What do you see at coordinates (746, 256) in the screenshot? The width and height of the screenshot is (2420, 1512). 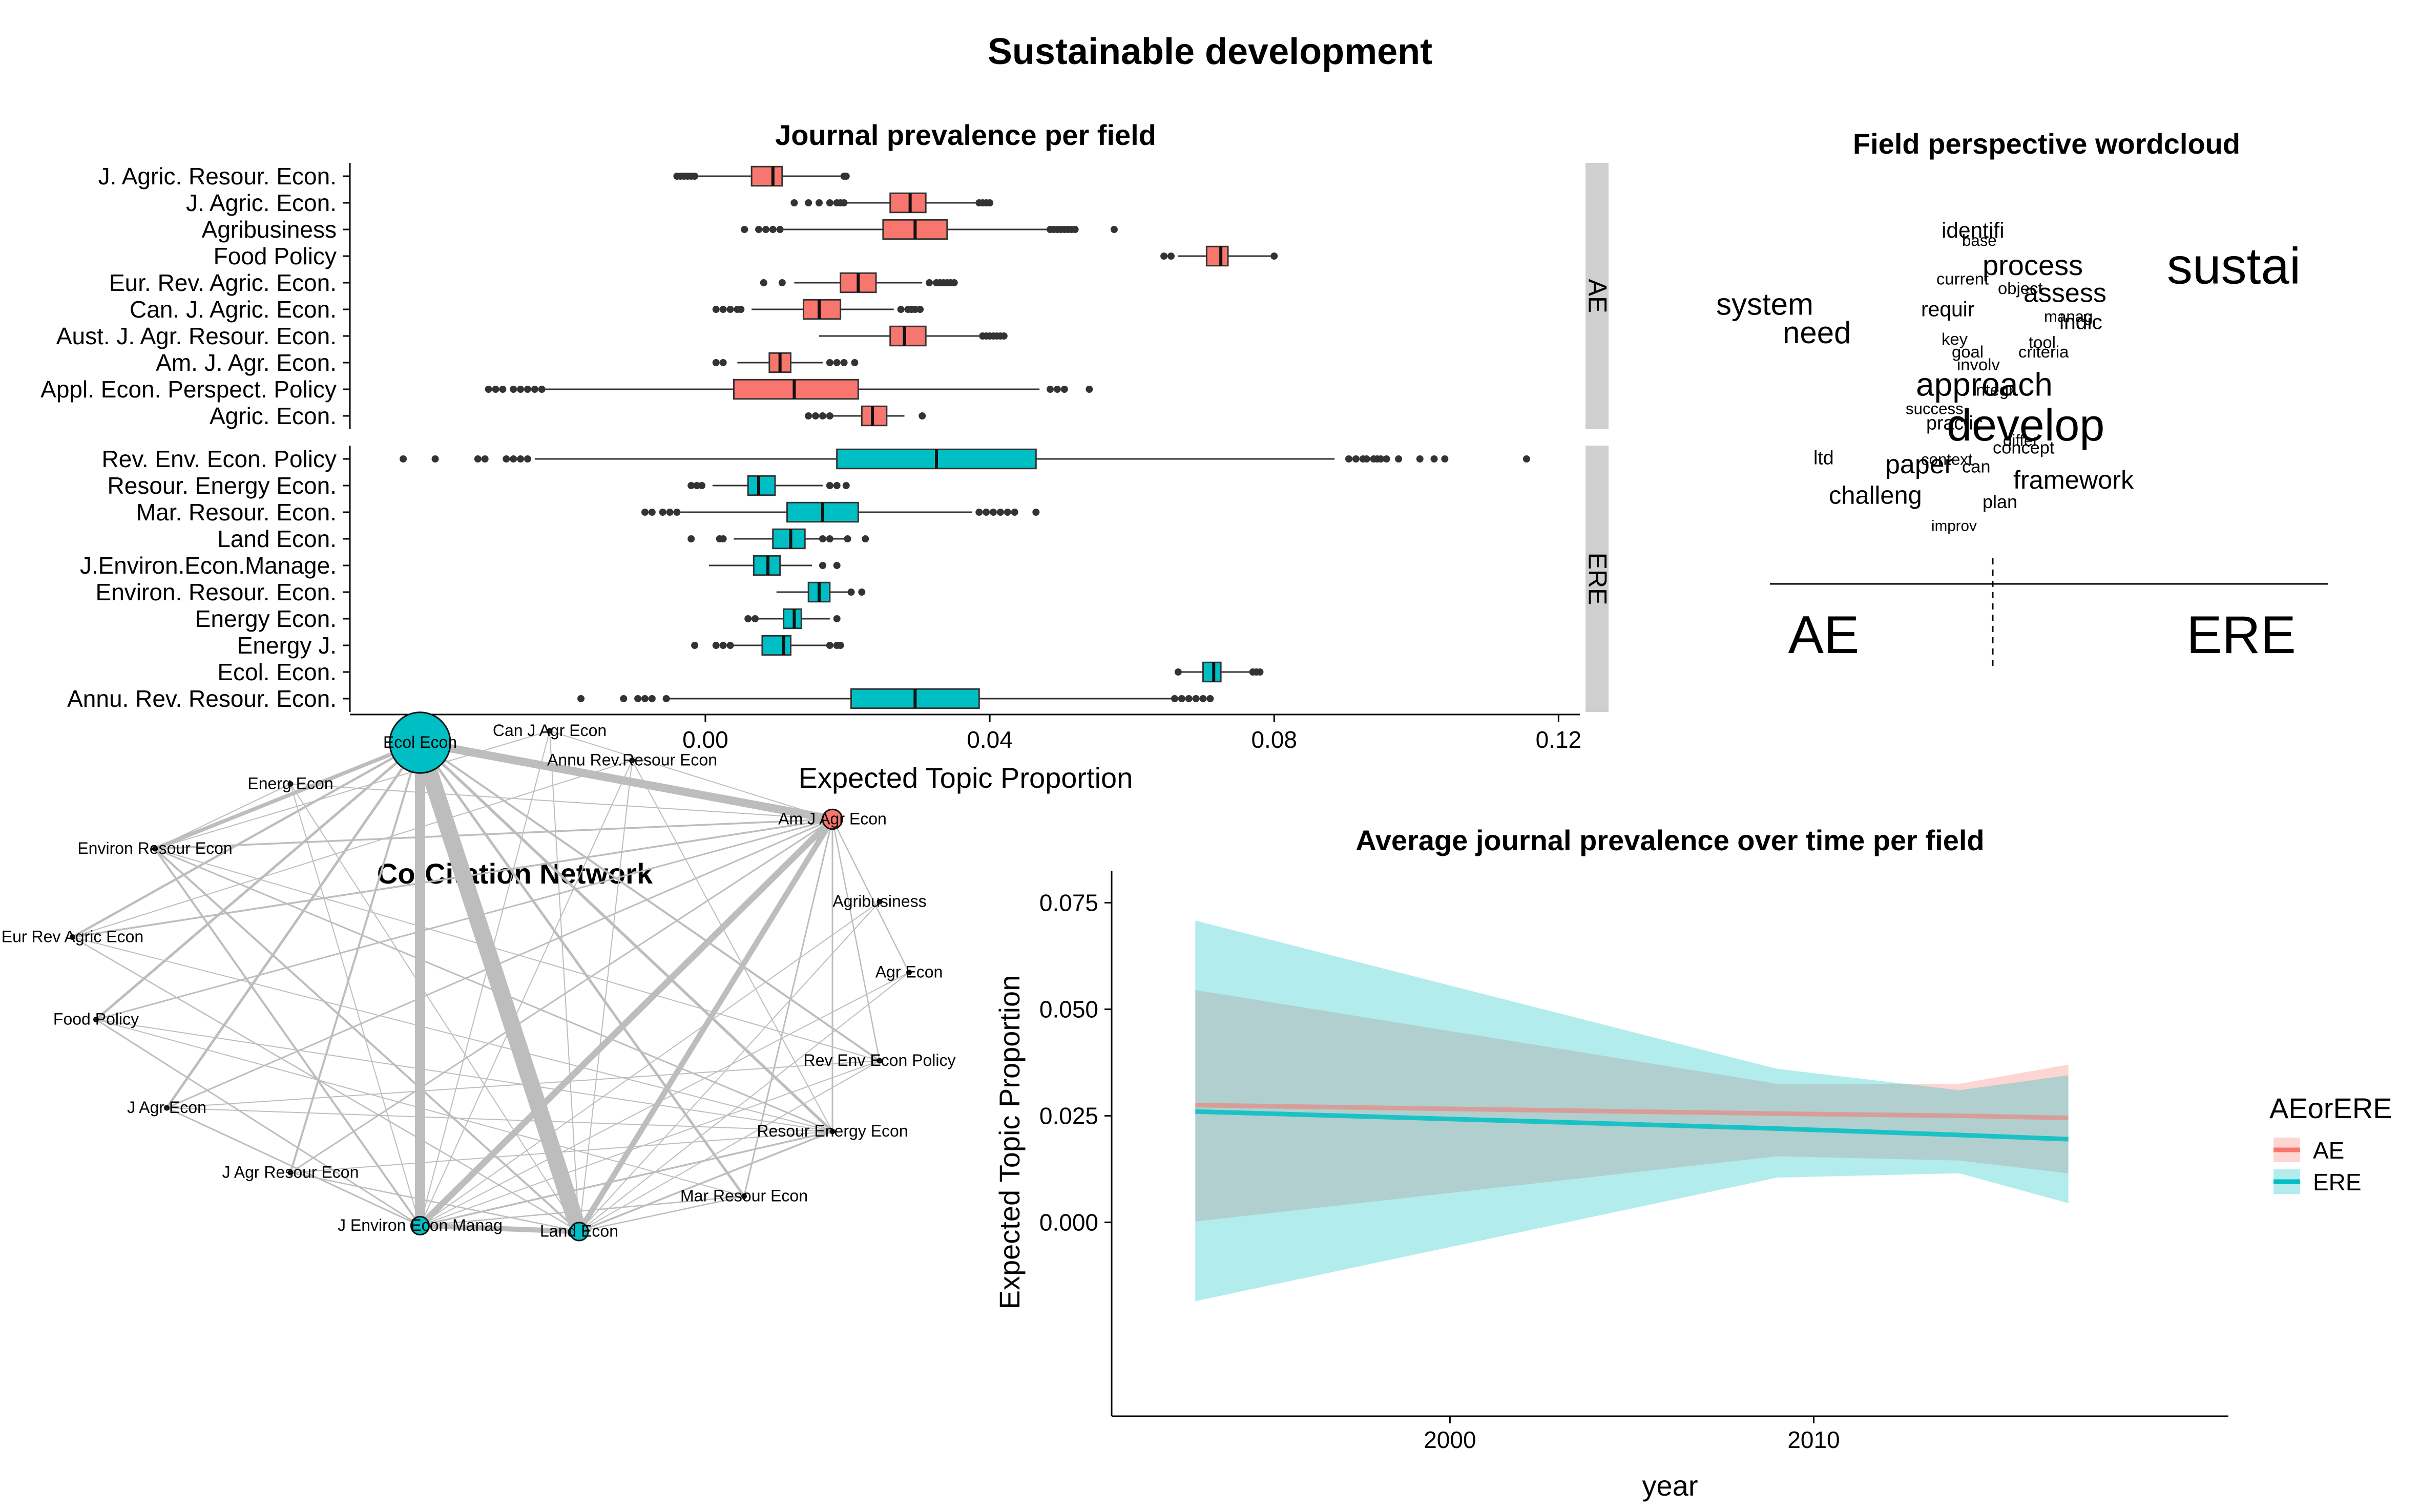 I see `box-food-policy: Food Policy` at bounding box center [746, 256].